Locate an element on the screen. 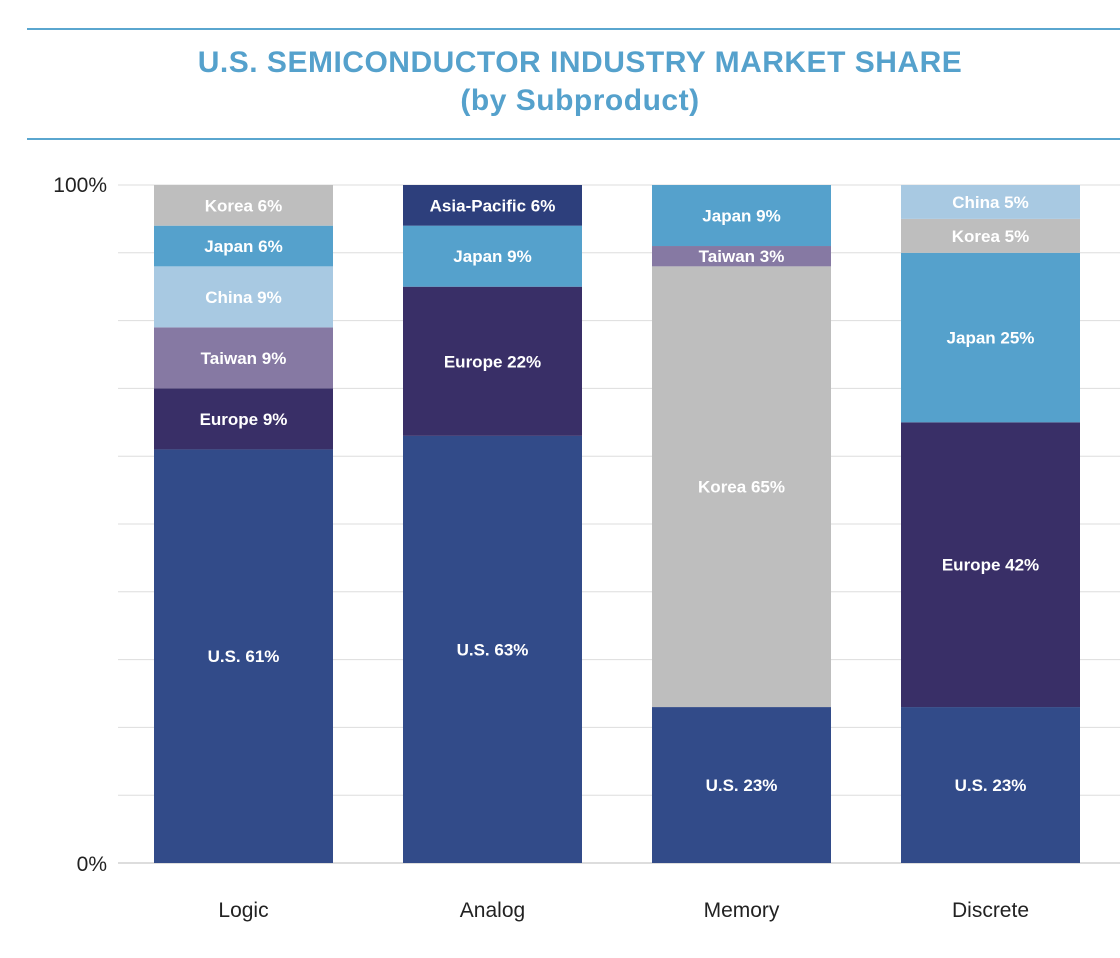  data-label: Taiwan 9% is located at coordinates (244, 358).